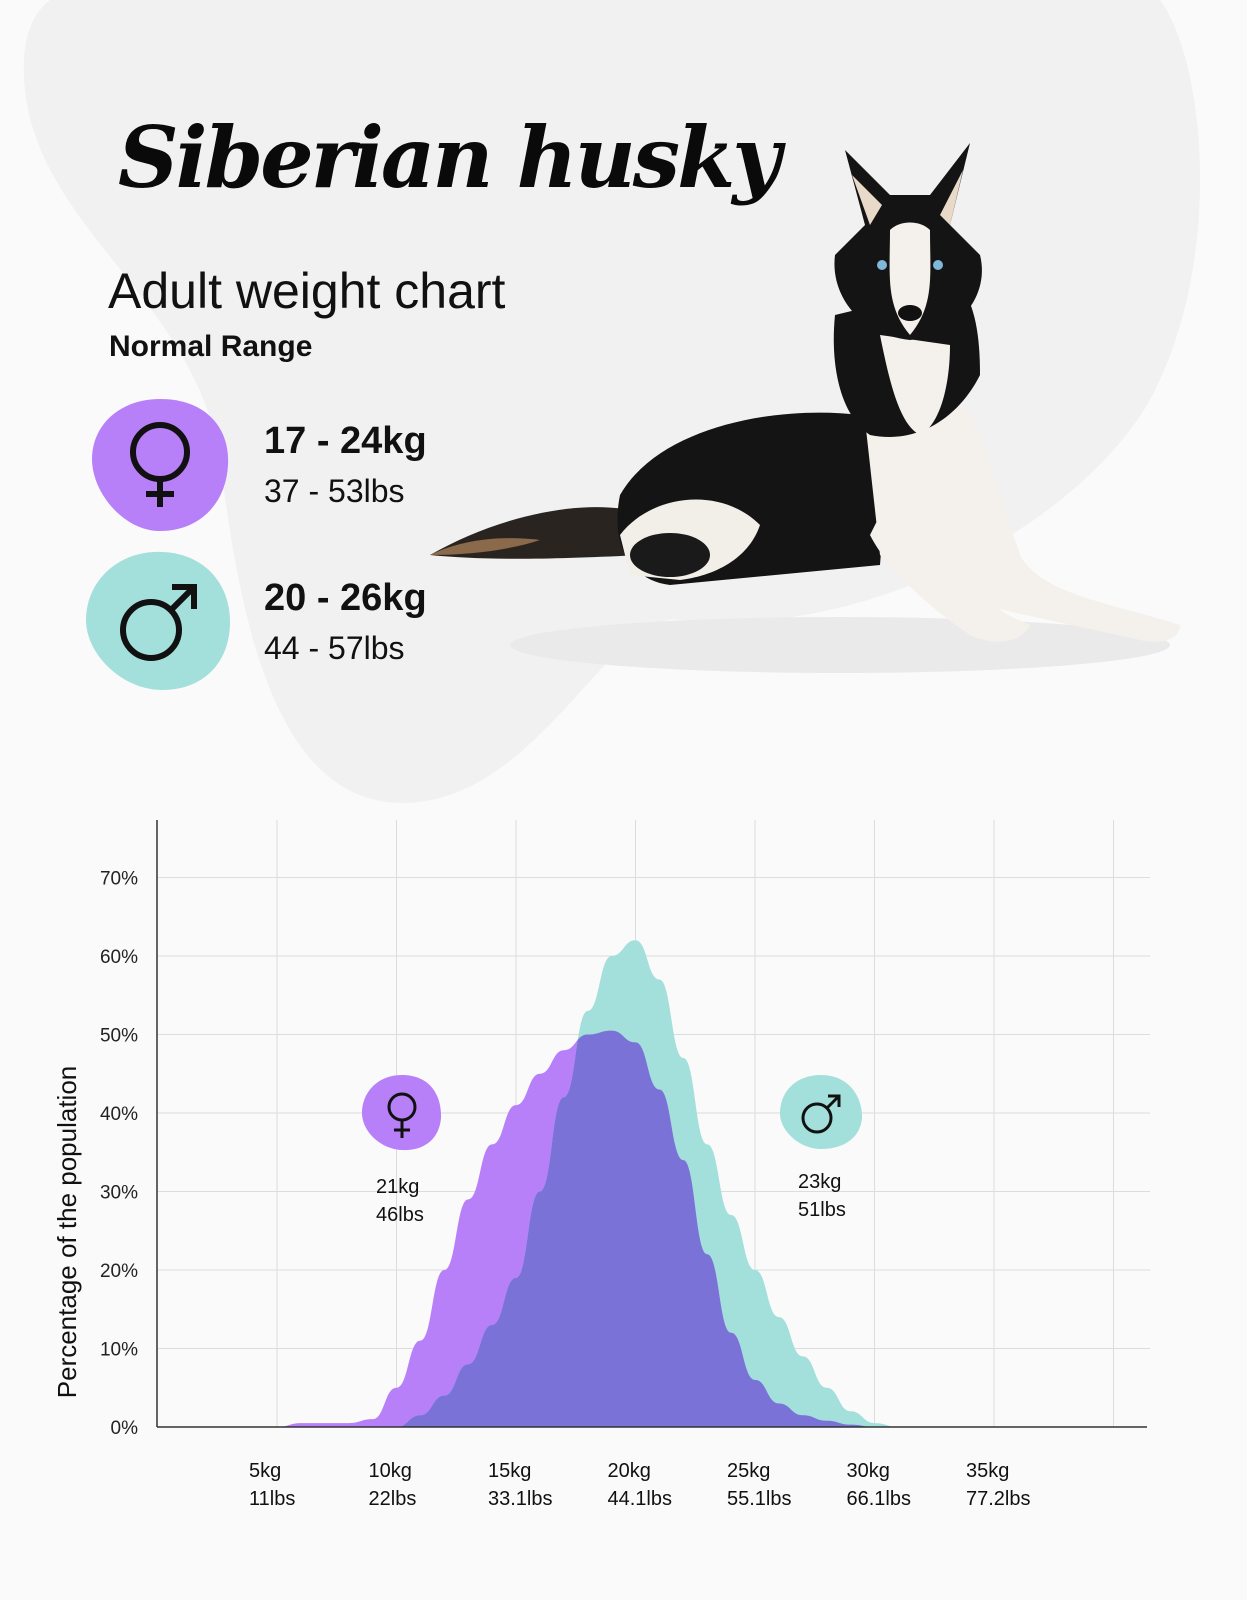 This screenshot has height=1600, width=1247. I want to click on x-tick-kg: 10kg, so click(390, 1471).